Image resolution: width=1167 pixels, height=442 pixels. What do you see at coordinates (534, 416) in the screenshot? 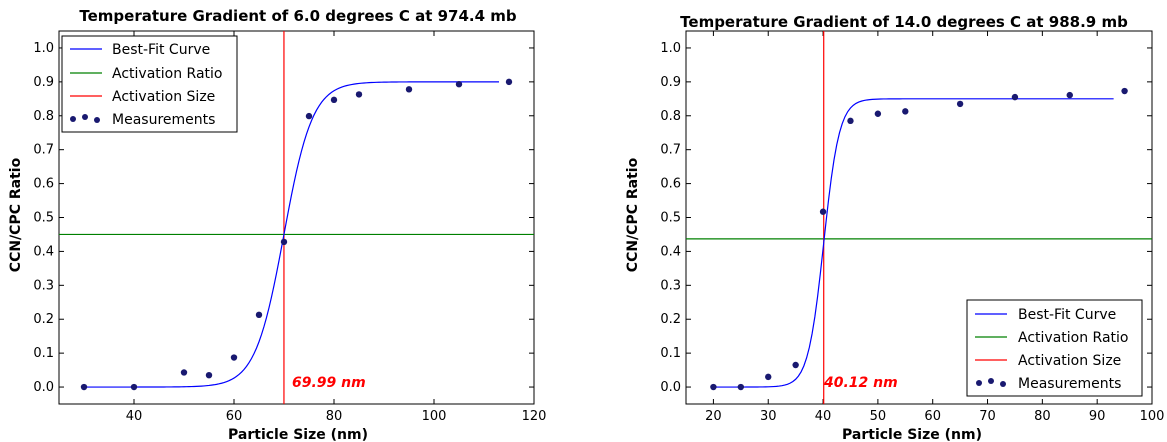
I see `x-tick-label: 120` at bounding box center [534, 416].